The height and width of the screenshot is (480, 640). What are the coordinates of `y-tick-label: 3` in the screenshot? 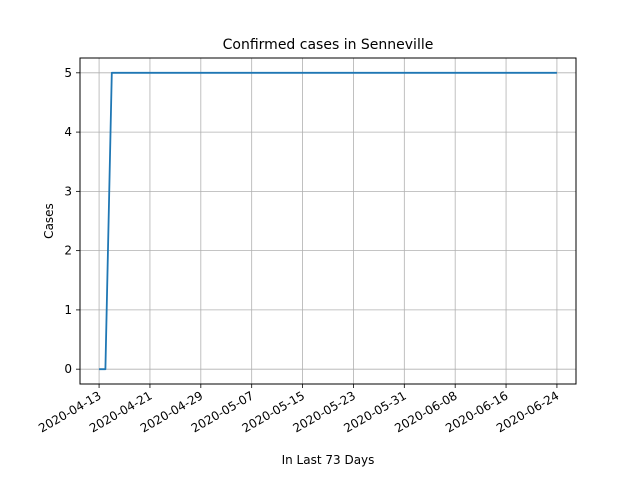 It's located at (68, 191).